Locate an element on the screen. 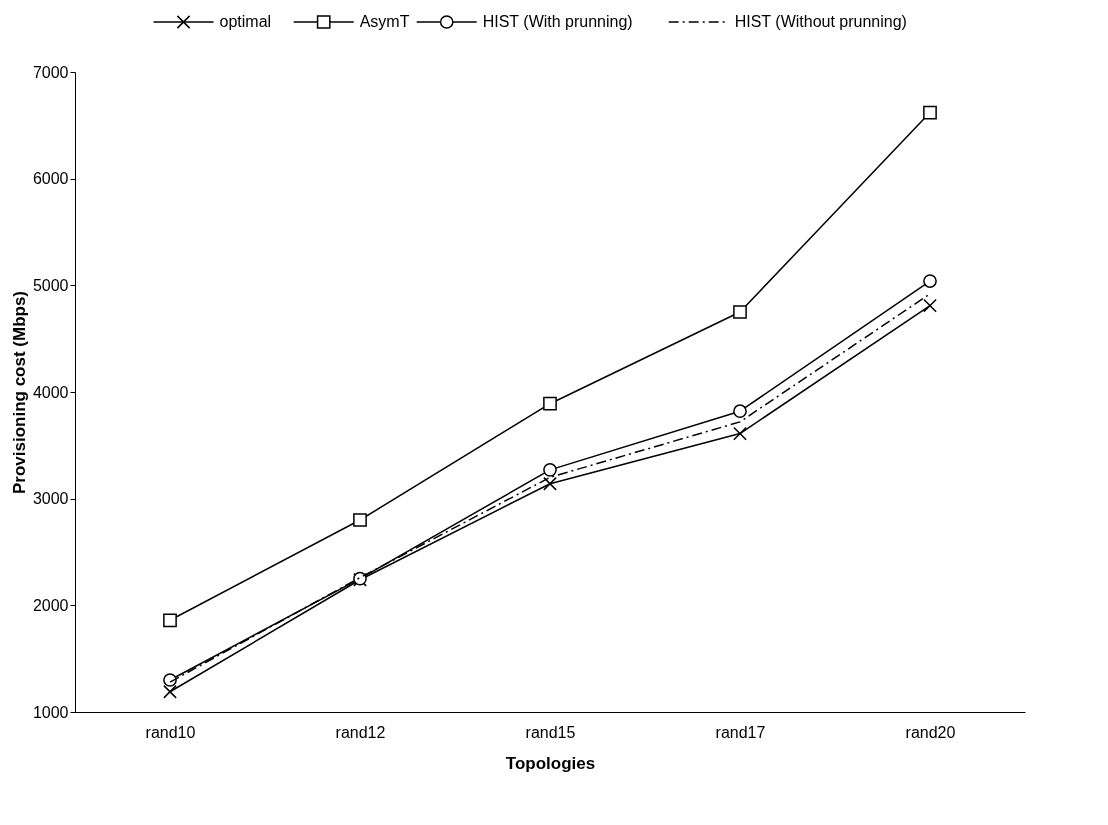 This screenshot has width=1108, height=825. x-tick-label: rand12 is located at coordinates (360, 732).